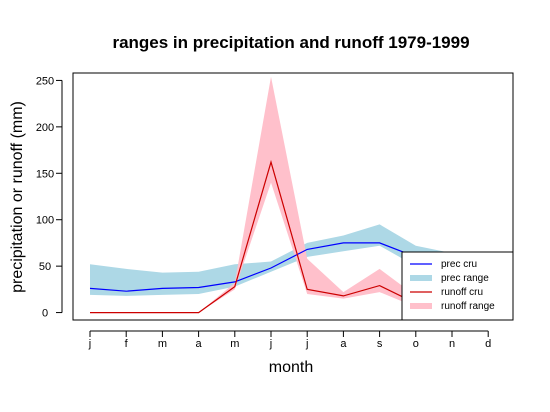  Describe the element at coordinates (457, 286) in the screenshot. I see `legend: prec cru prec range runoff cru runoff range` at that location.